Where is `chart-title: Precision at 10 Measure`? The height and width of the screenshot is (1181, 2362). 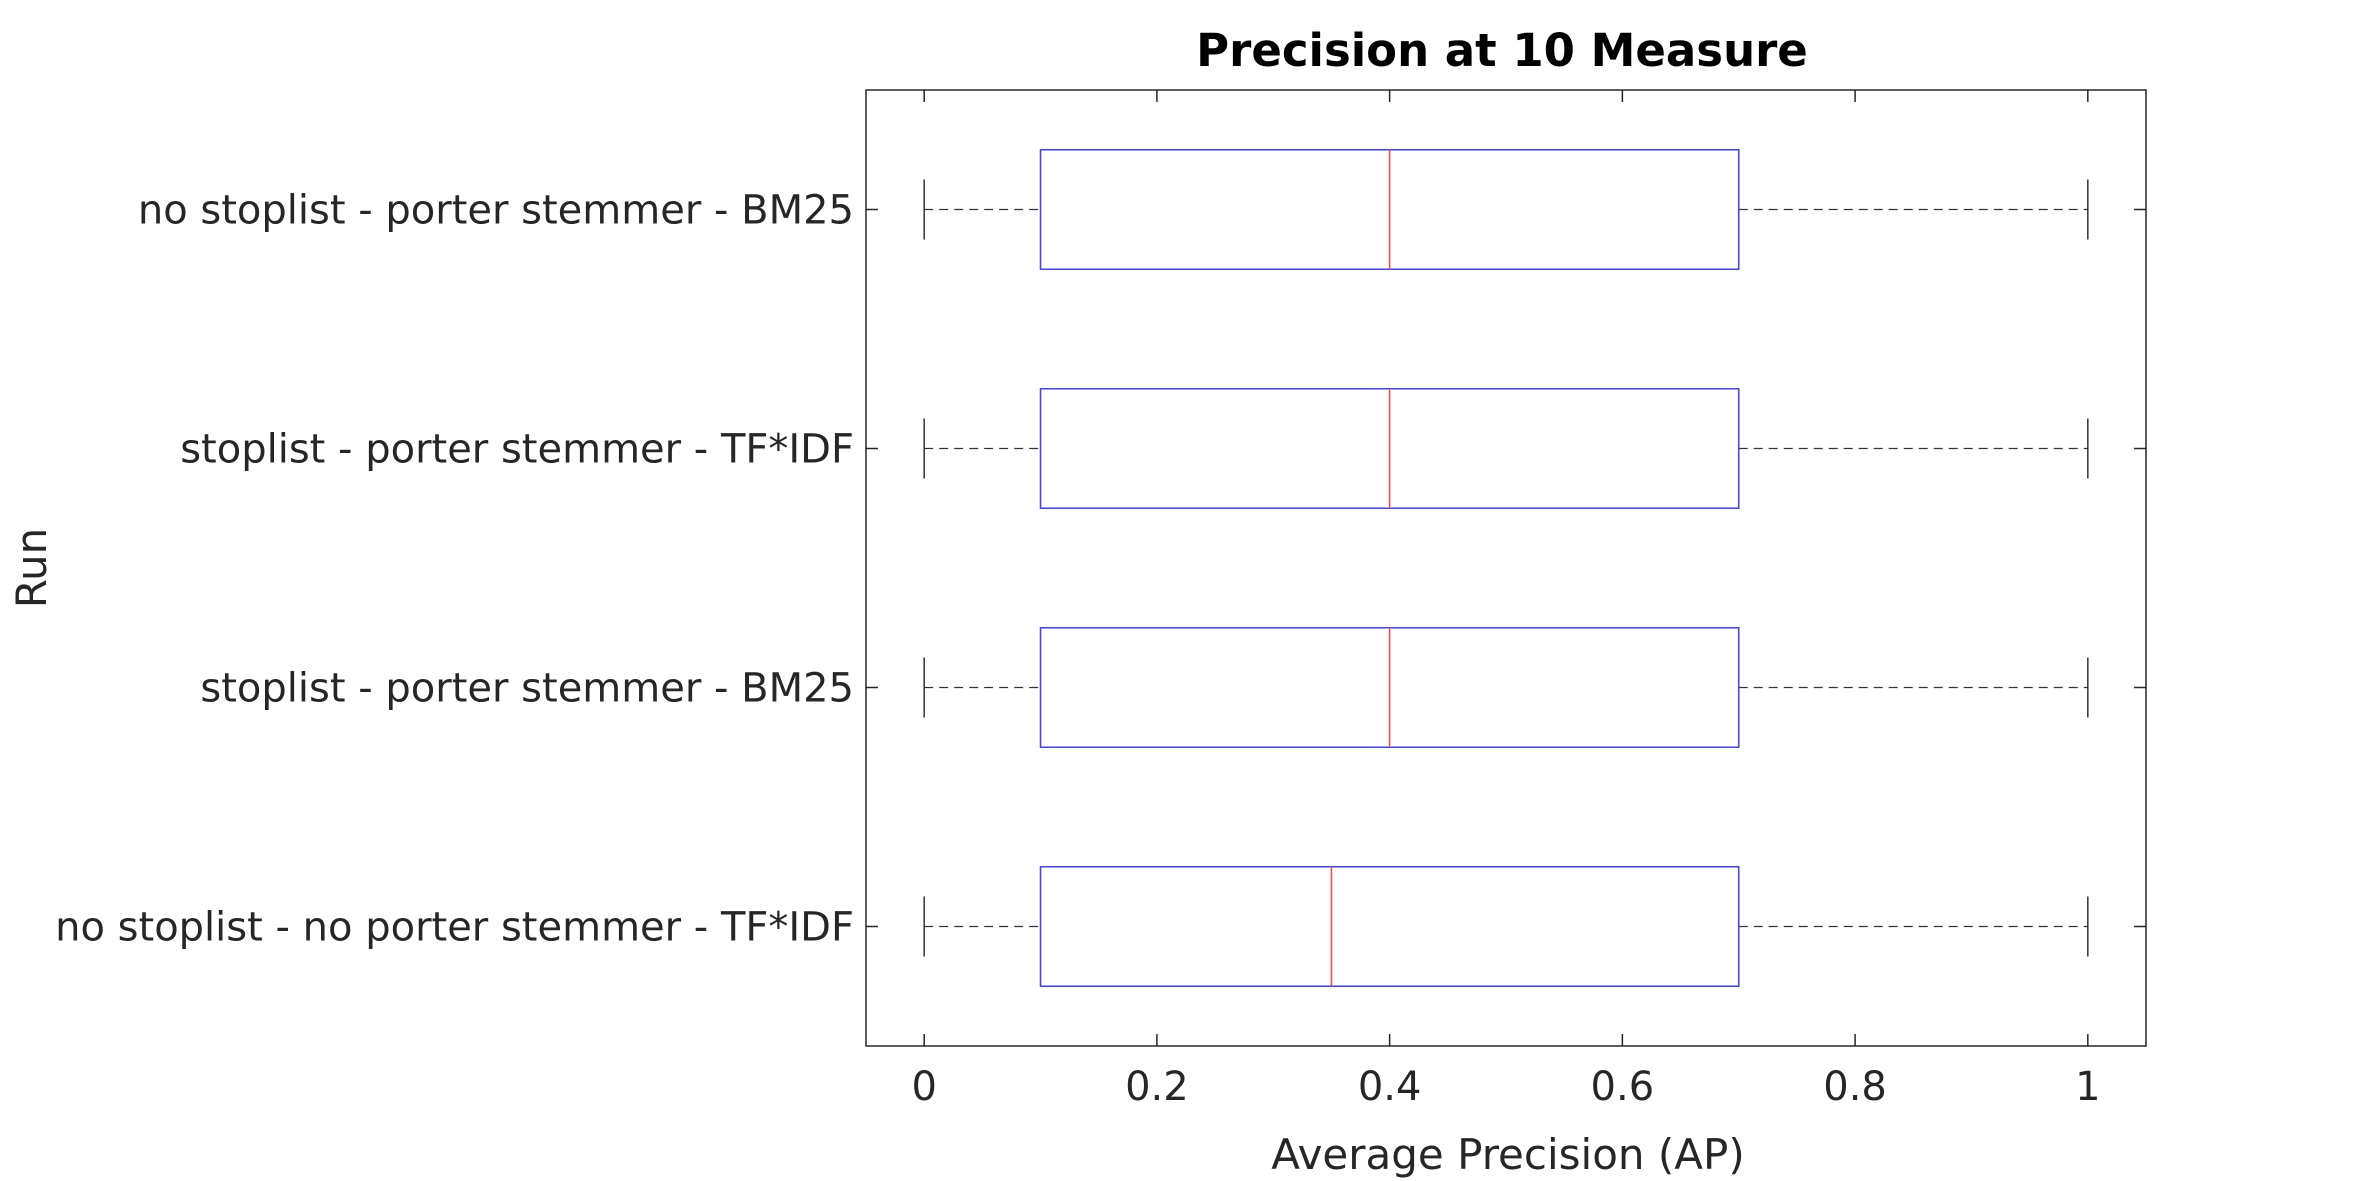
chart-title: Precision at 10 Measure is located at coordinates (1502, 50).